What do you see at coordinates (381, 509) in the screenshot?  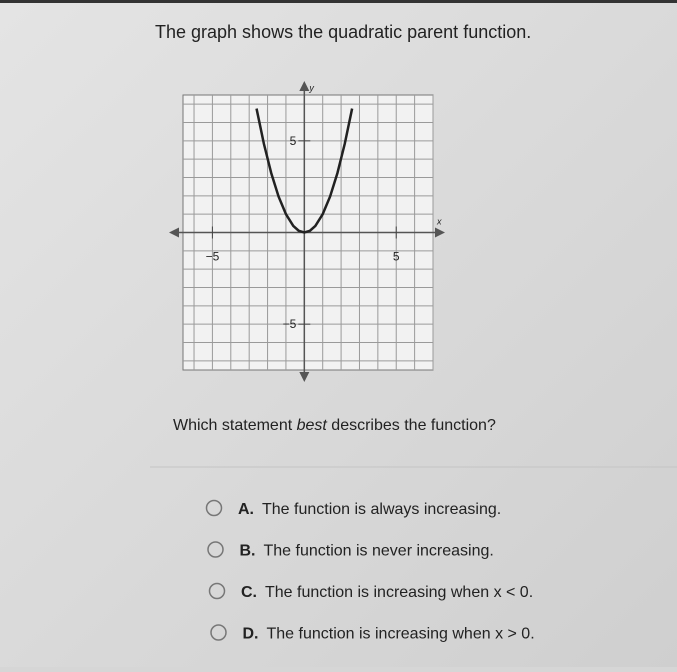 I see `option-text: The function is always increasing.` at bounding box center [381, 509].